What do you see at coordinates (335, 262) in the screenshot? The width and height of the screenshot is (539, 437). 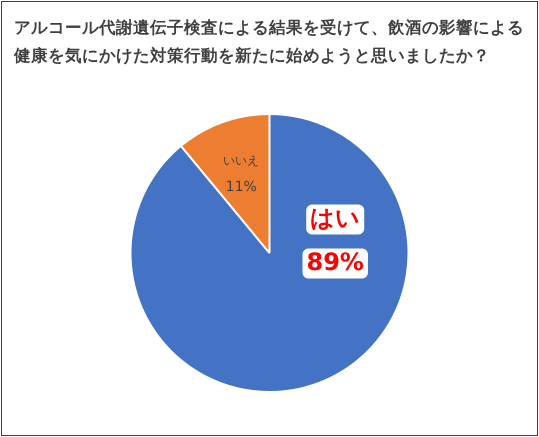 I see `data-label: 89%` at bounding box center [335, 262].